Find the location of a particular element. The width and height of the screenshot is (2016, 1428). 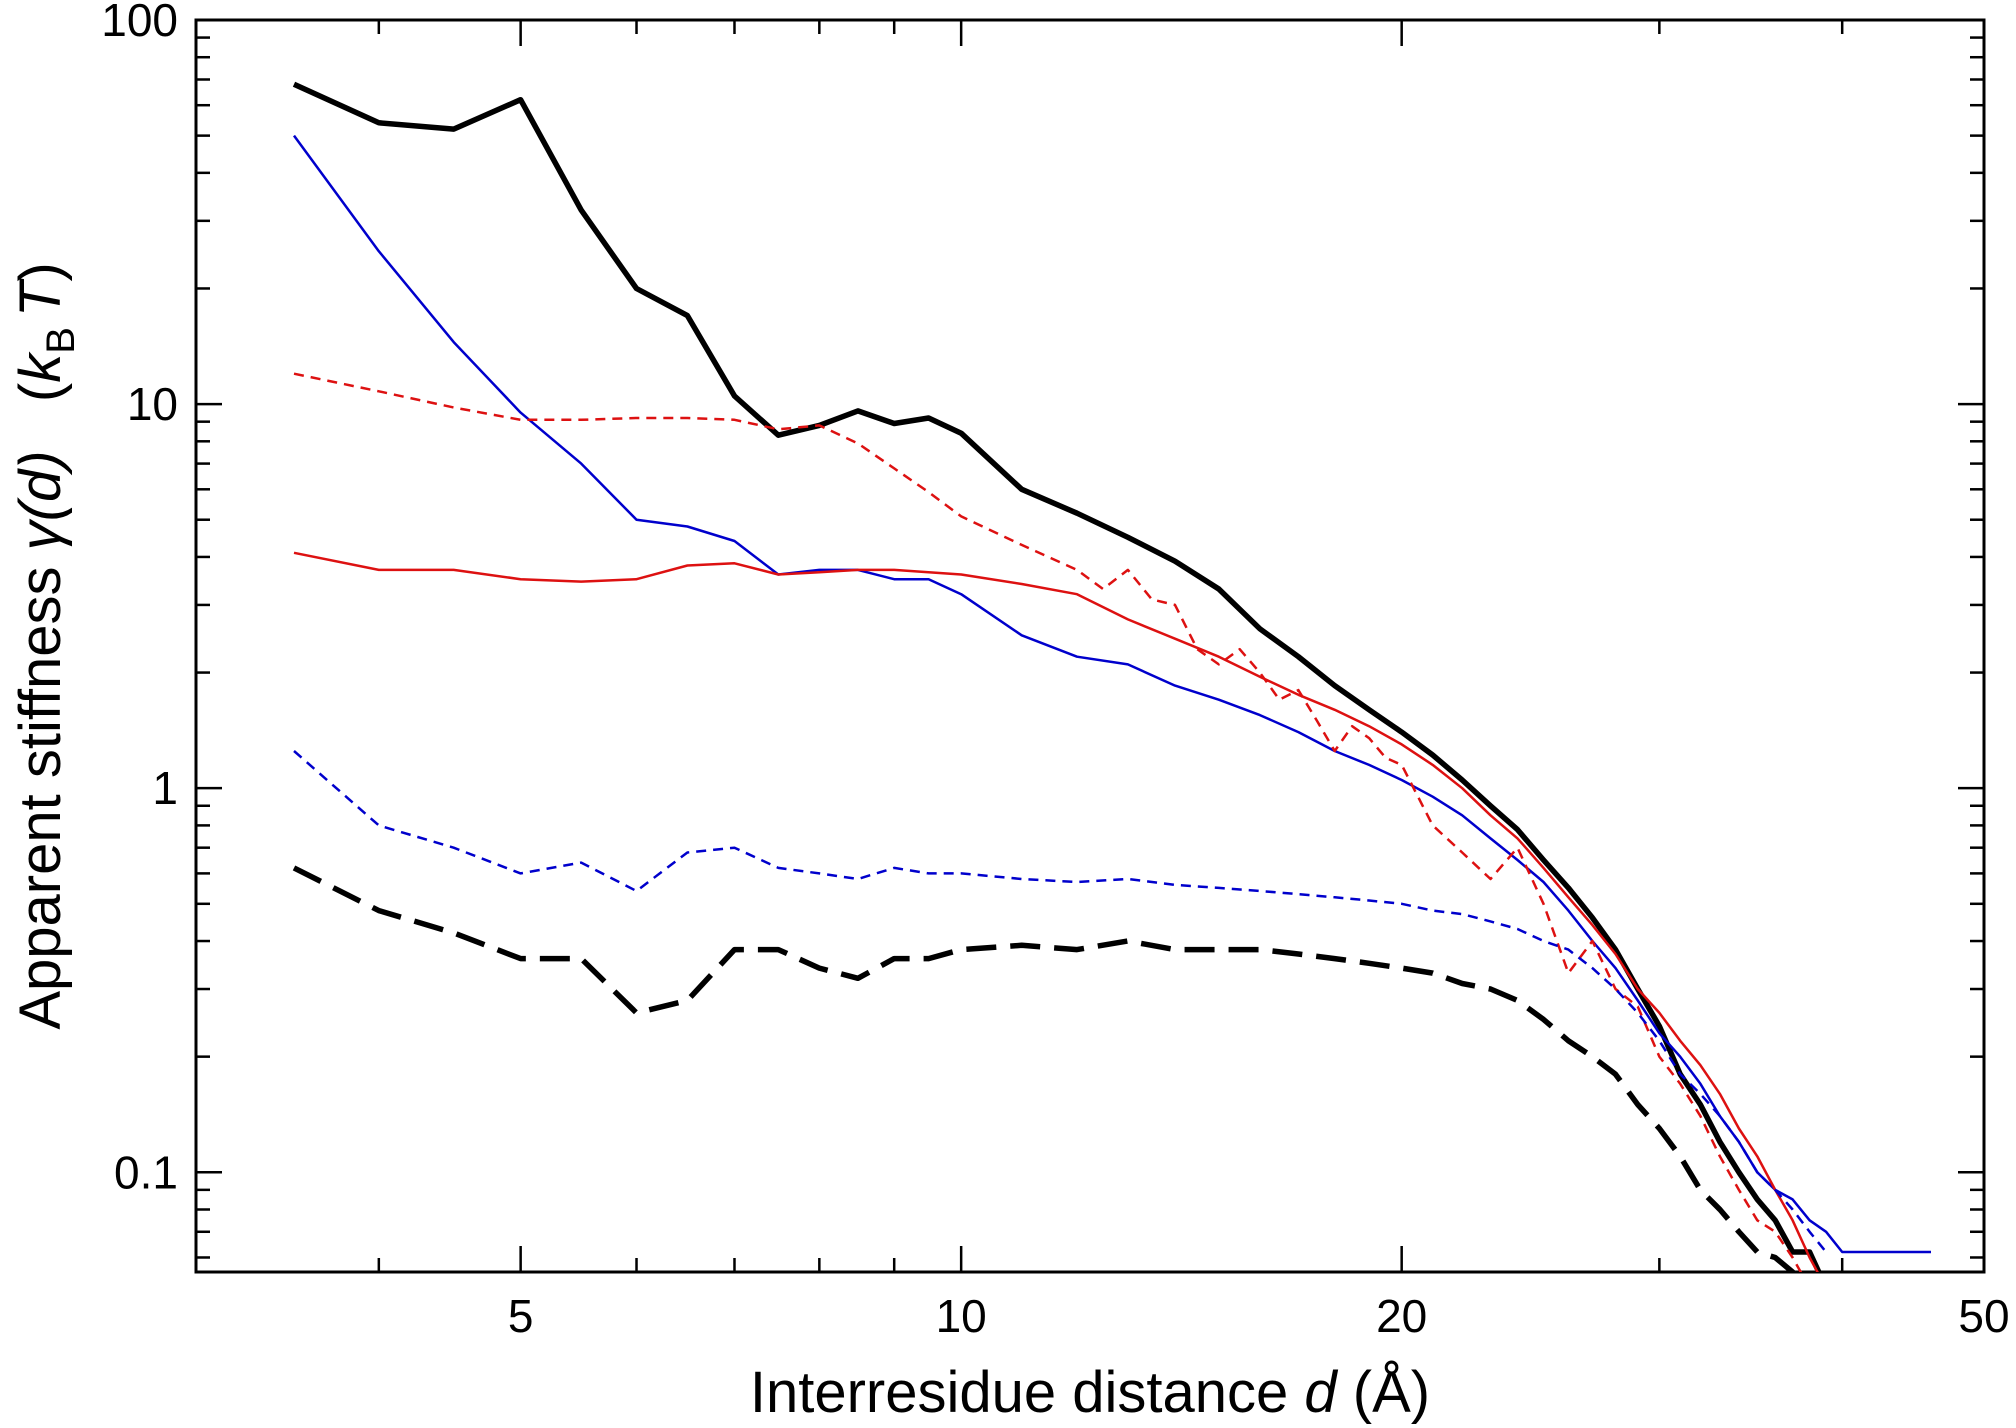

x-tick-label: 50 is located at coordinates (1983, 1316).